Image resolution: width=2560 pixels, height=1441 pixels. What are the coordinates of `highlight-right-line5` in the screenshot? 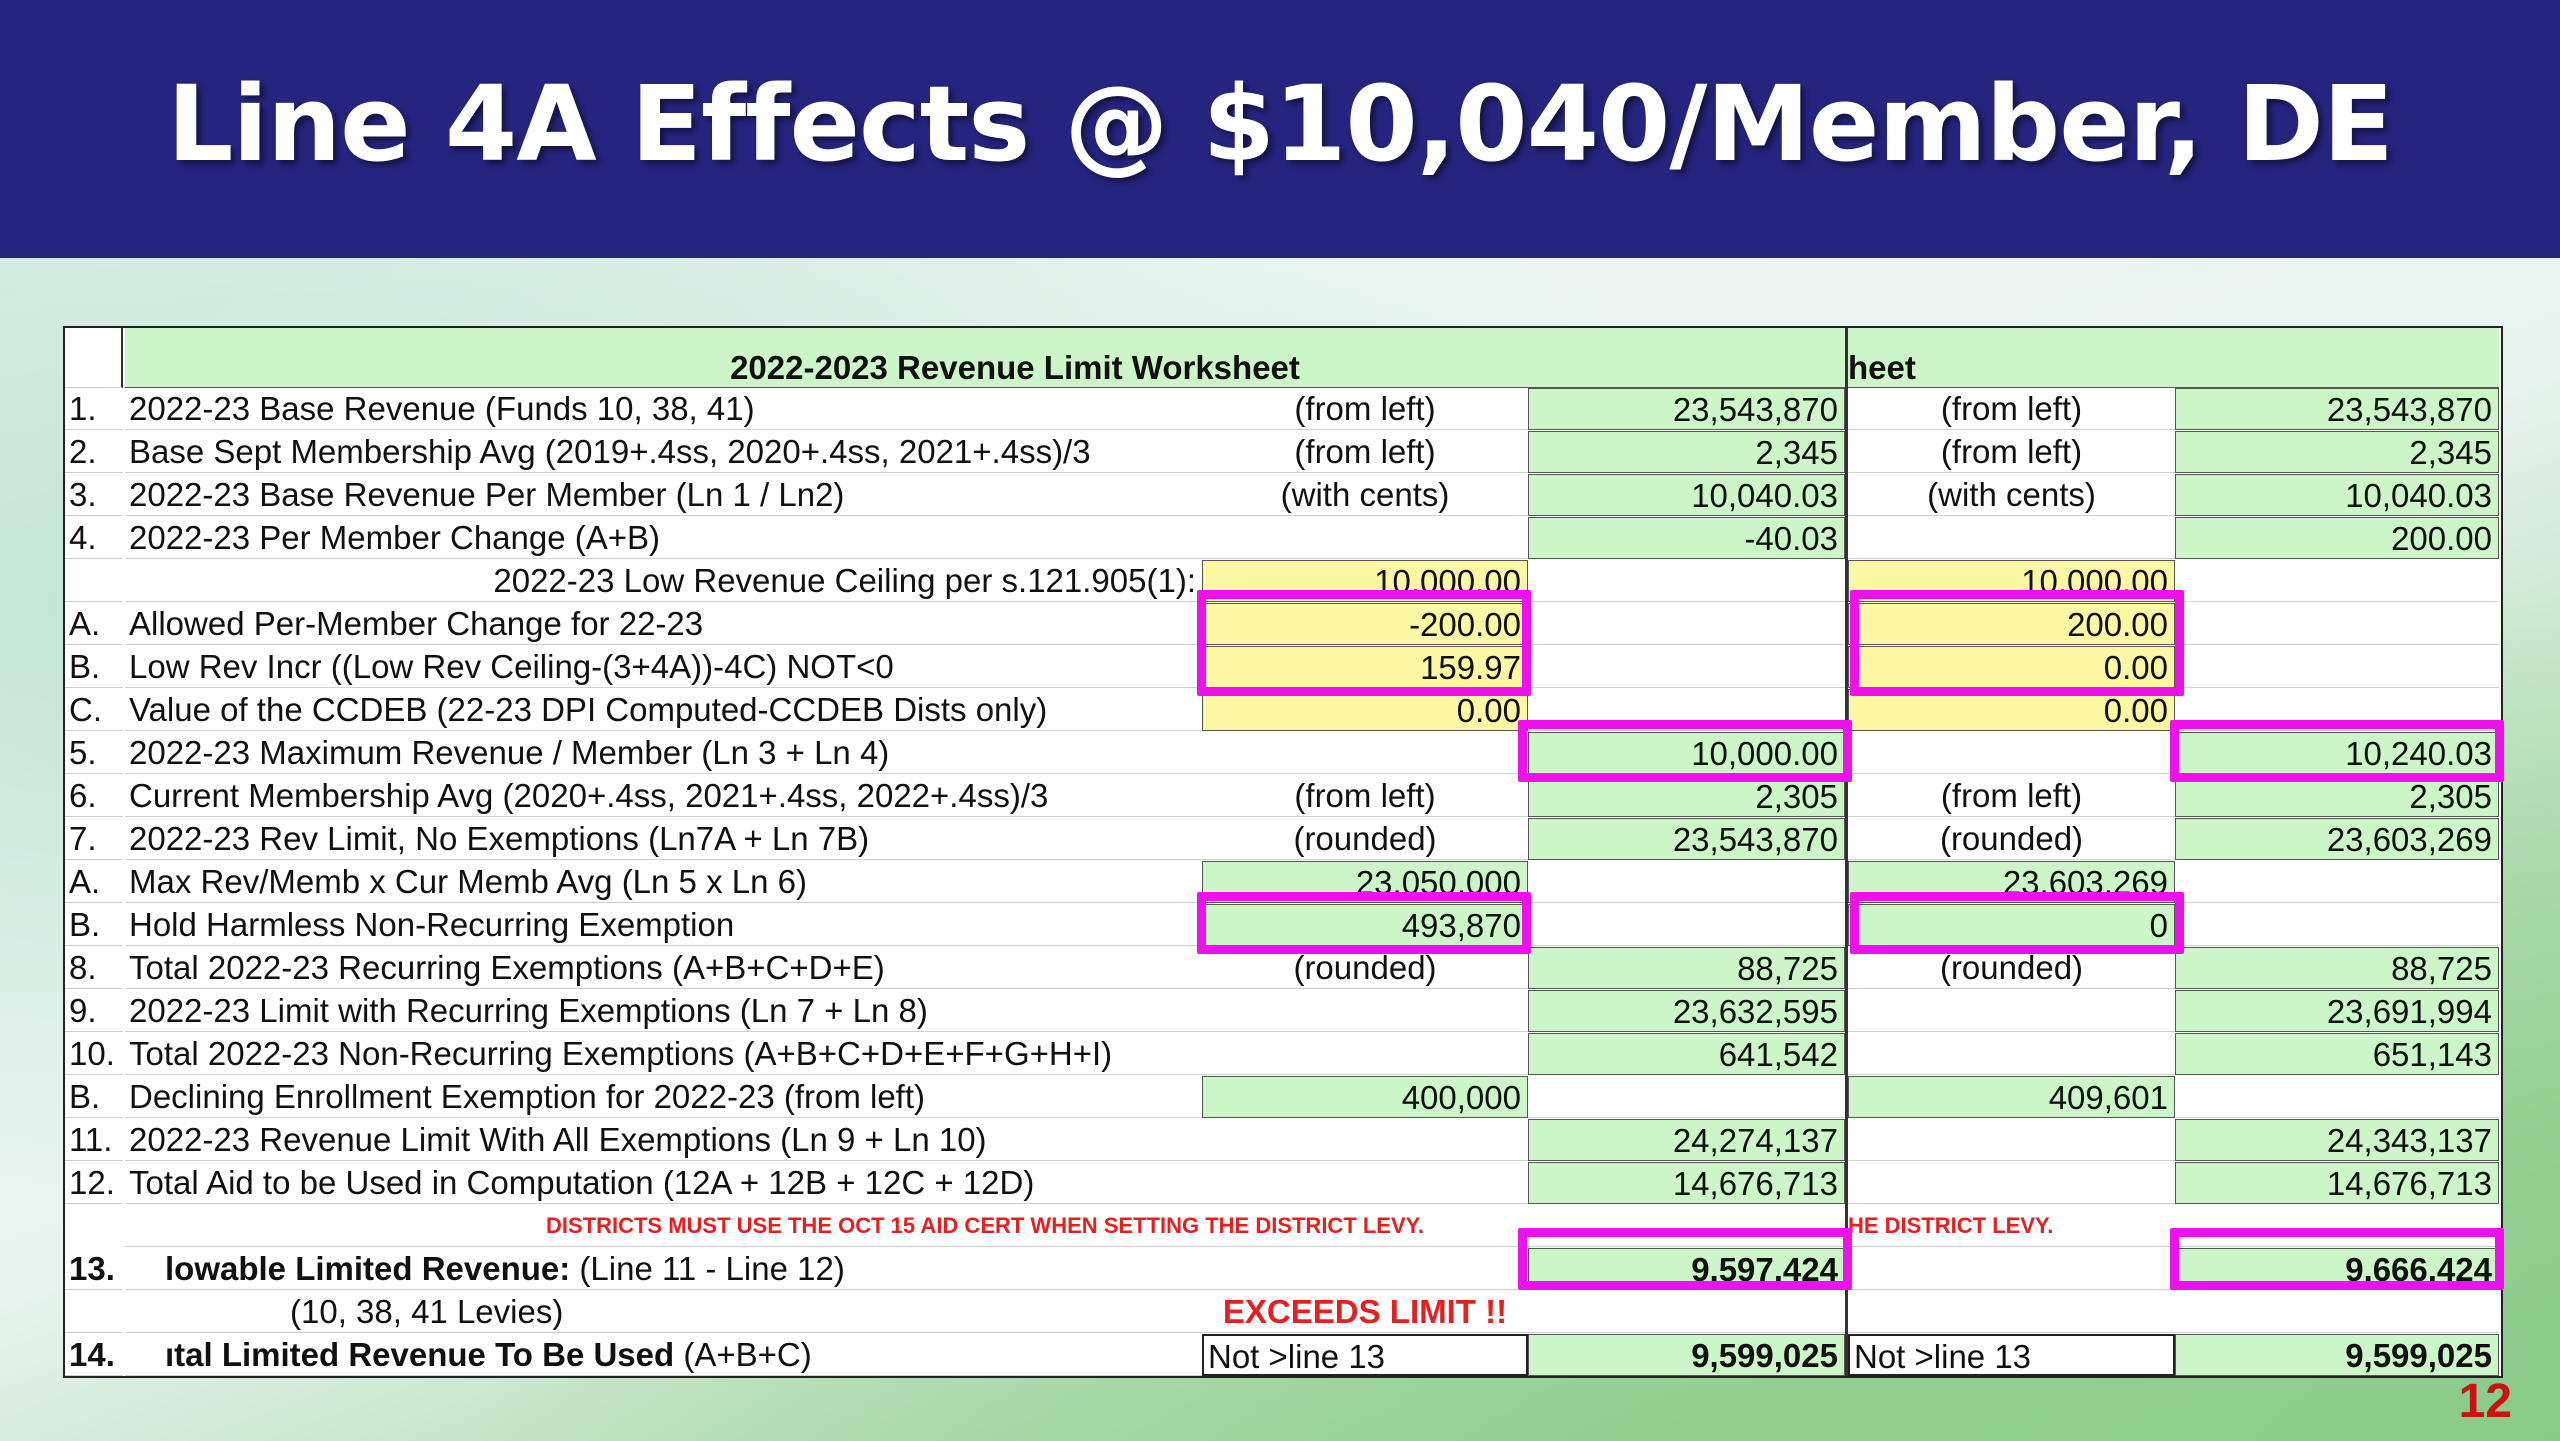 It's located at (2337, 751).